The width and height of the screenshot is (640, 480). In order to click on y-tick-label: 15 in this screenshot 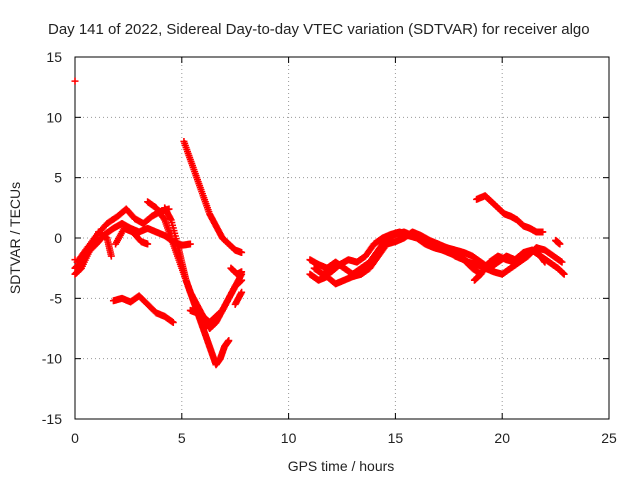, I will do `click(54, 57)`.